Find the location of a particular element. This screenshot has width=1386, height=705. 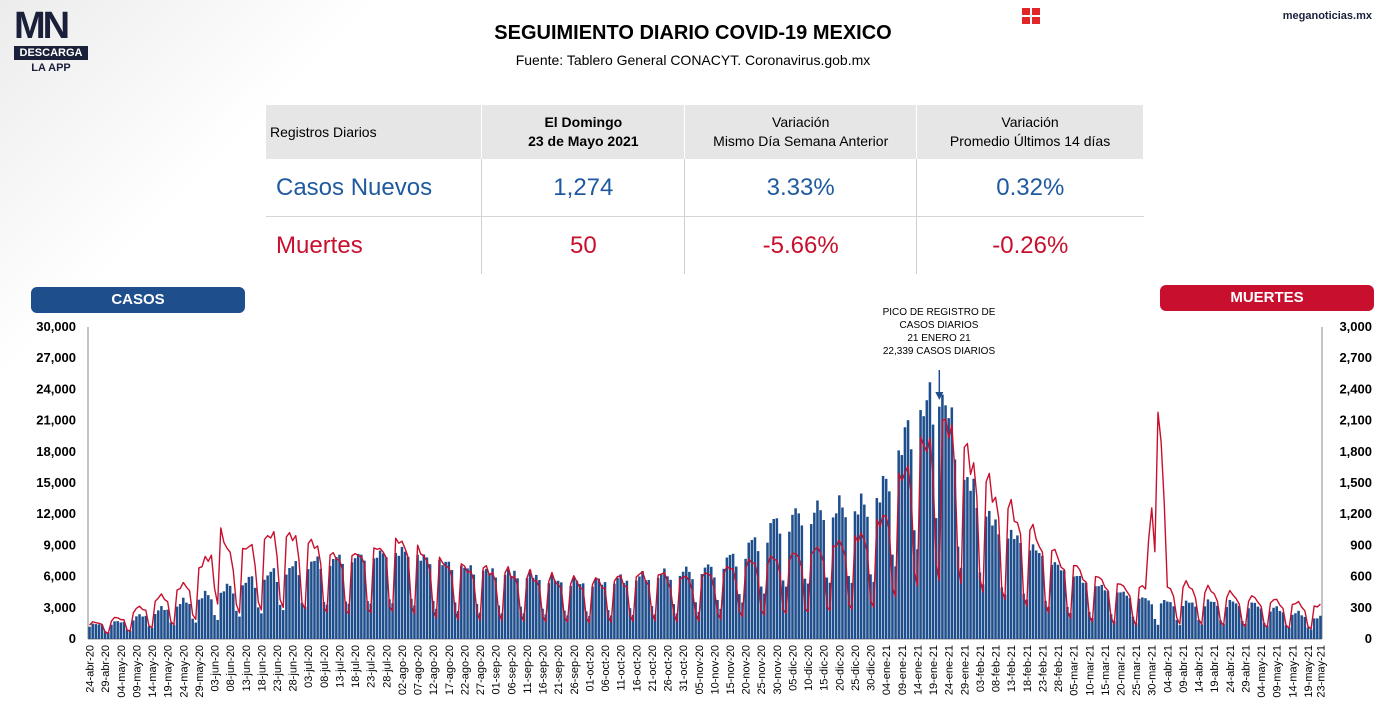

x-tick-label: 01-oct-20 is located at coordinates (590, 668).